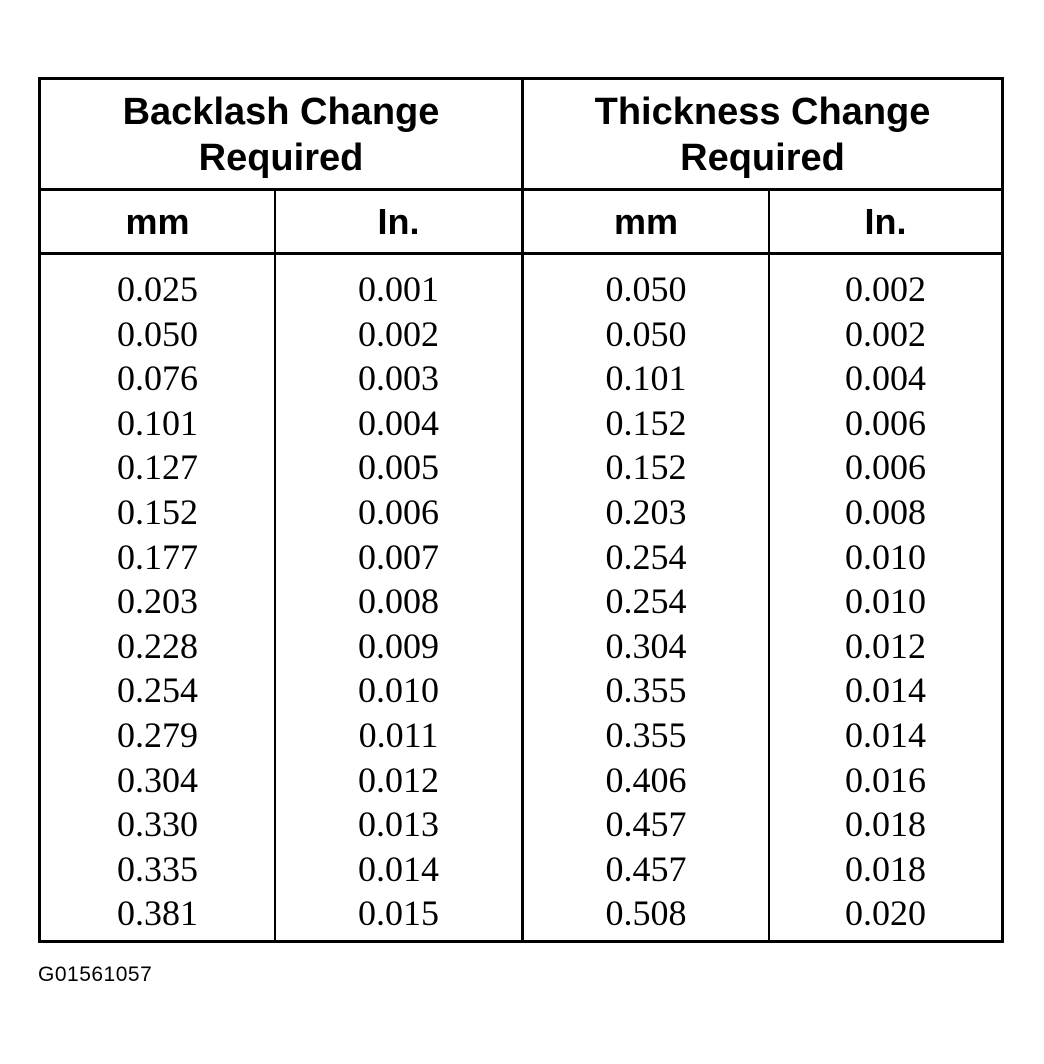 This screenshot has height=1064, width=1044. Describe the element at coordinates (157, 378) in the screenshot. I see `table-cell: 0.076` at that location.